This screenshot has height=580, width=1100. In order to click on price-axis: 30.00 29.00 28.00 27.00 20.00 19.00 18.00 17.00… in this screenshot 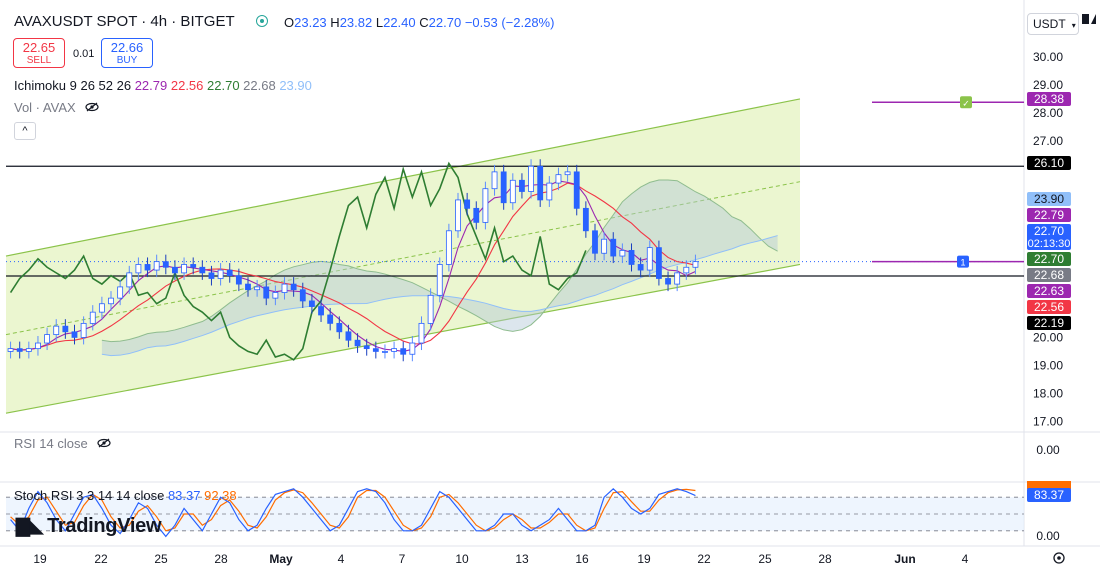, I will do `click(1048, 296)`.